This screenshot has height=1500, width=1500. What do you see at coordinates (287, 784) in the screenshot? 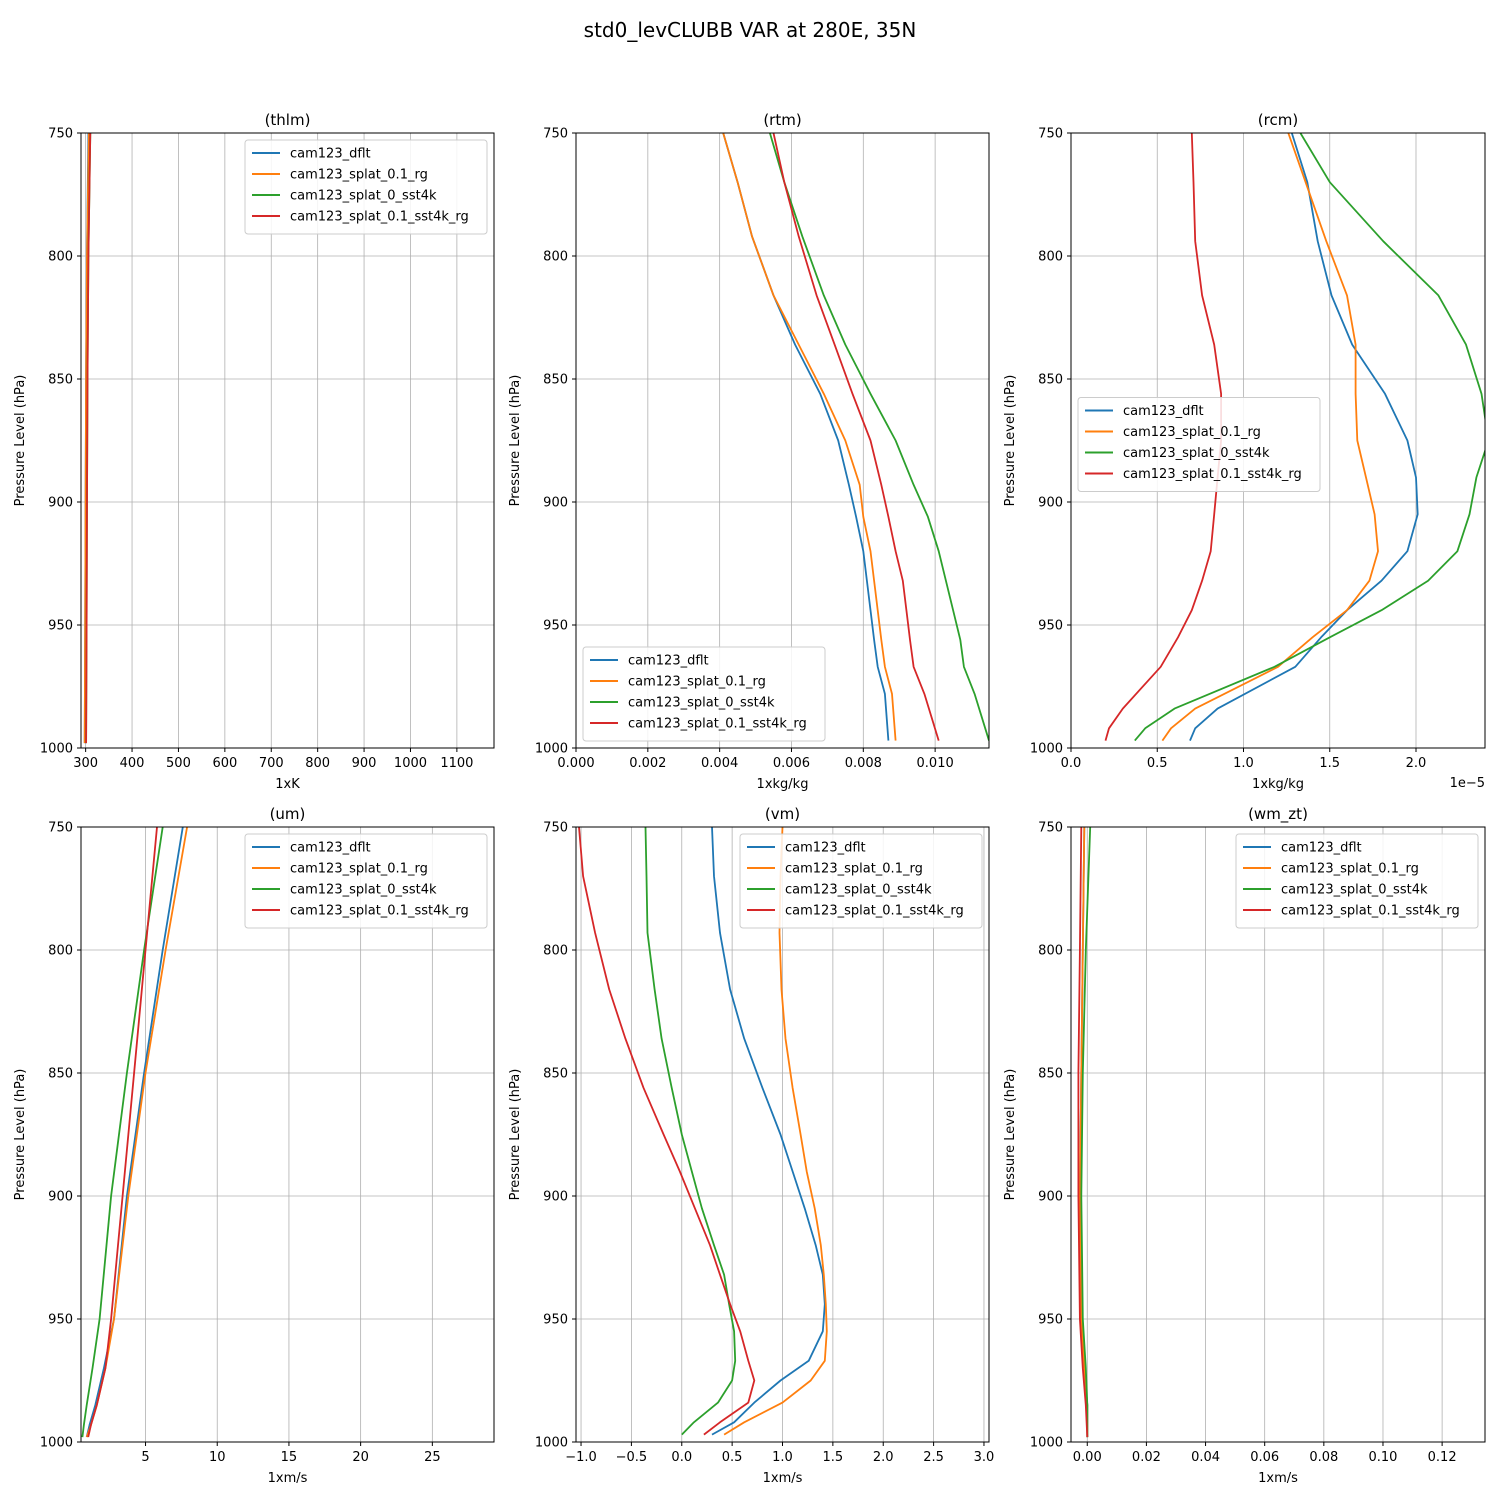
I see `x-axis-label: 1xK` at bounding box center [287, 784].